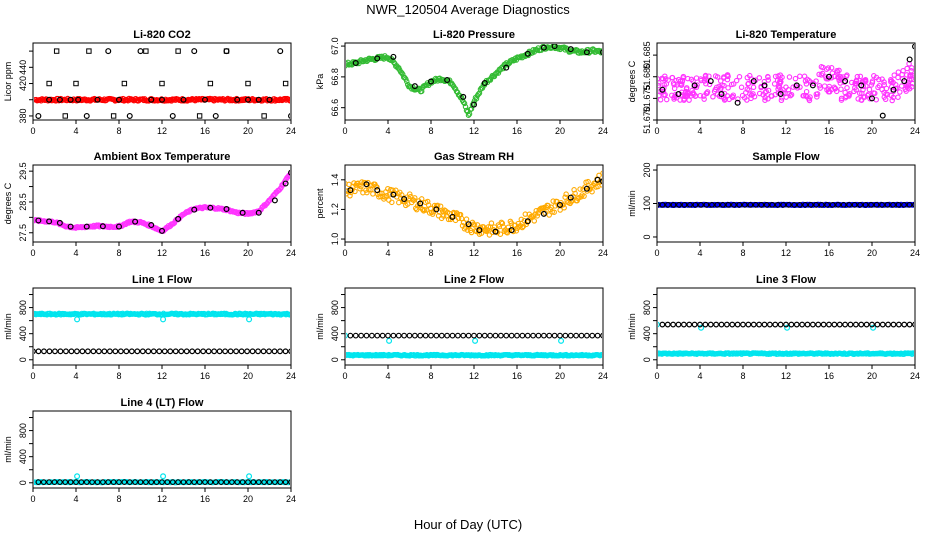  I want to click on panel-title: Li-820 Pressure, so click(474, 35).